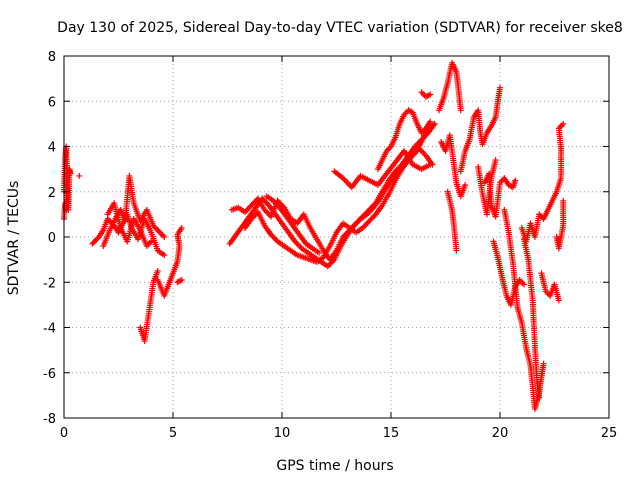  What do you see at coordinates (173, 433) in the screenshot?
I see `x-tick-label: 5` at bounding box center [173, 433].